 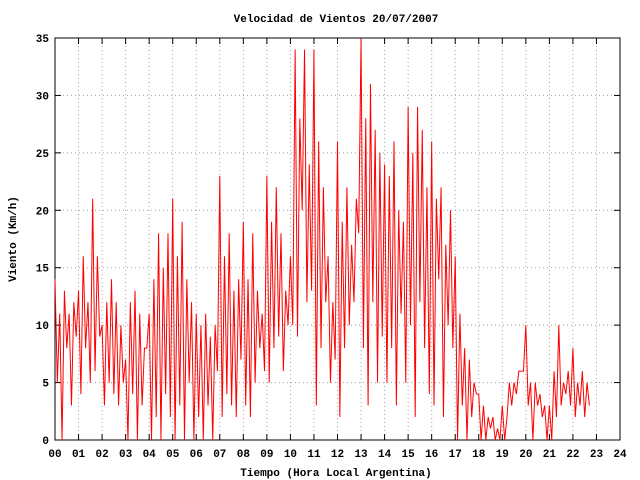 What do you see at coordinates (79, 455) in the screenshot?
I see `x-tick-label: 01` at bounding box center [79, 455].